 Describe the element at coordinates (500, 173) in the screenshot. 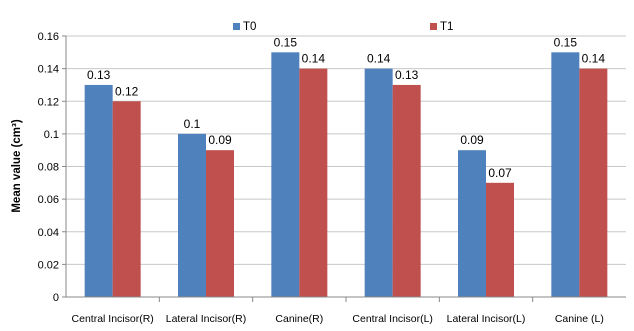

I see `data-label: 0.07` at that location.